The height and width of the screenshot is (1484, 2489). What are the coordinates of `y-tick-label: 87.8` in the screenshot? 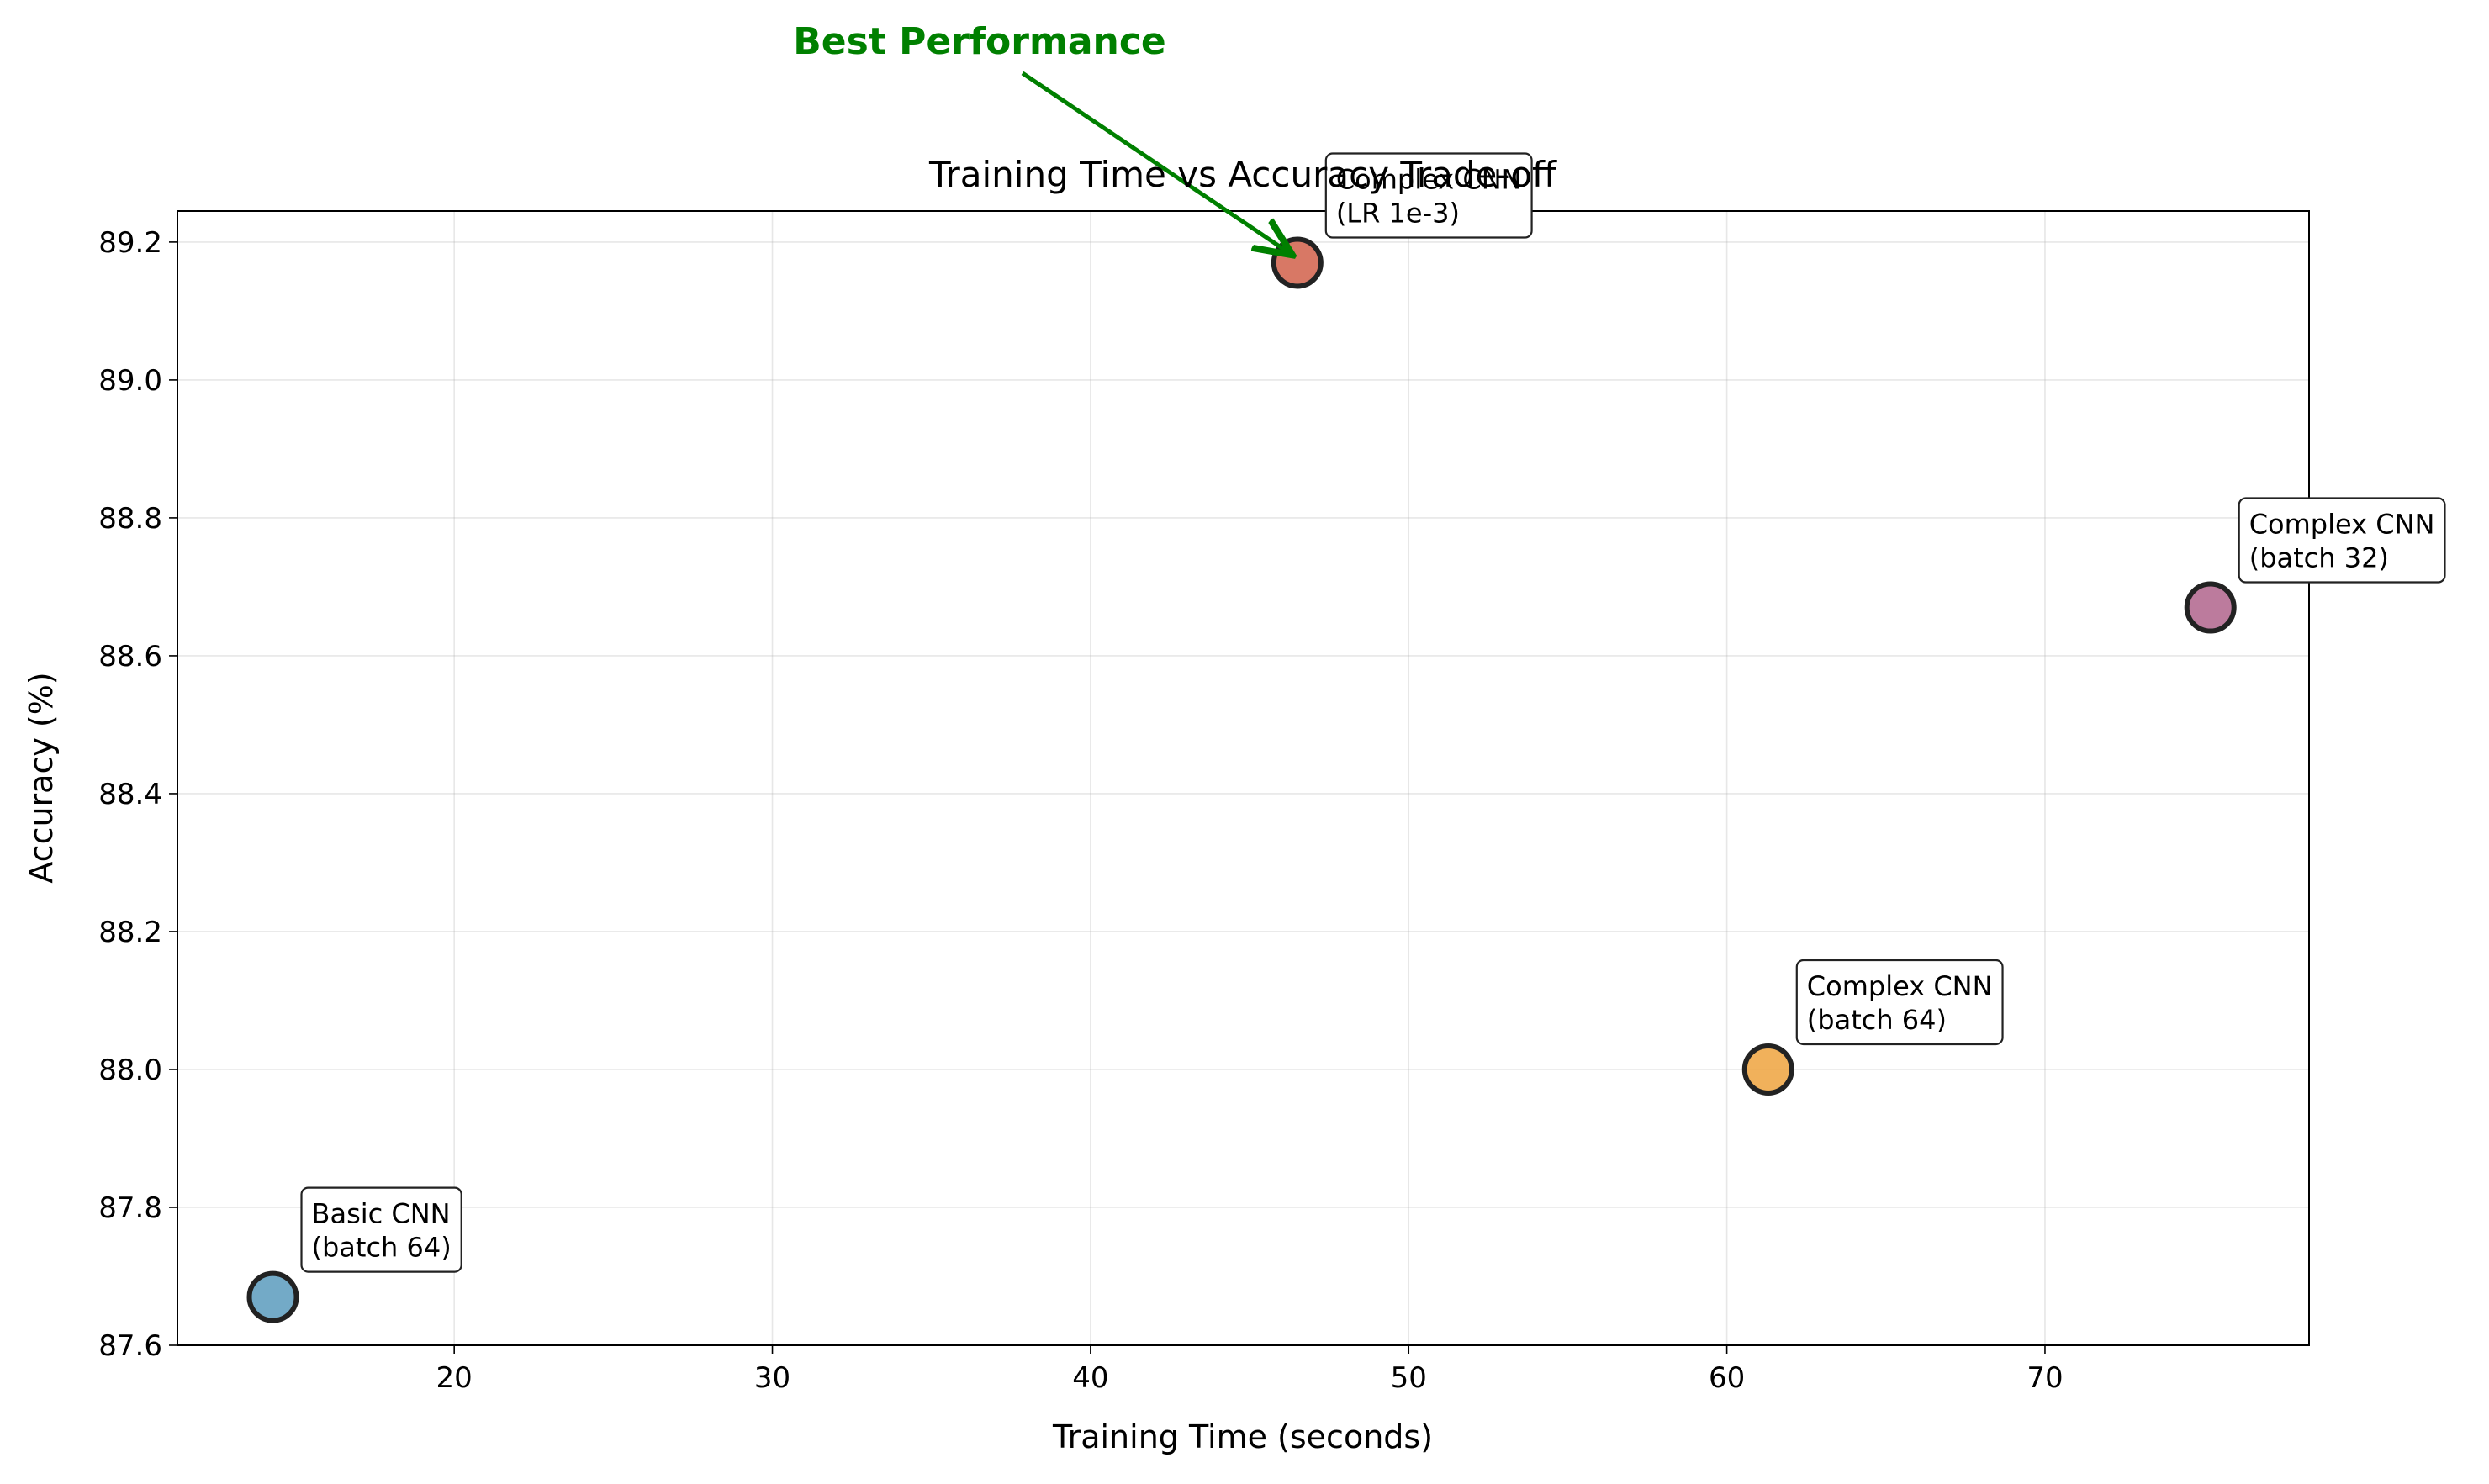 It's located at (130, 1208).